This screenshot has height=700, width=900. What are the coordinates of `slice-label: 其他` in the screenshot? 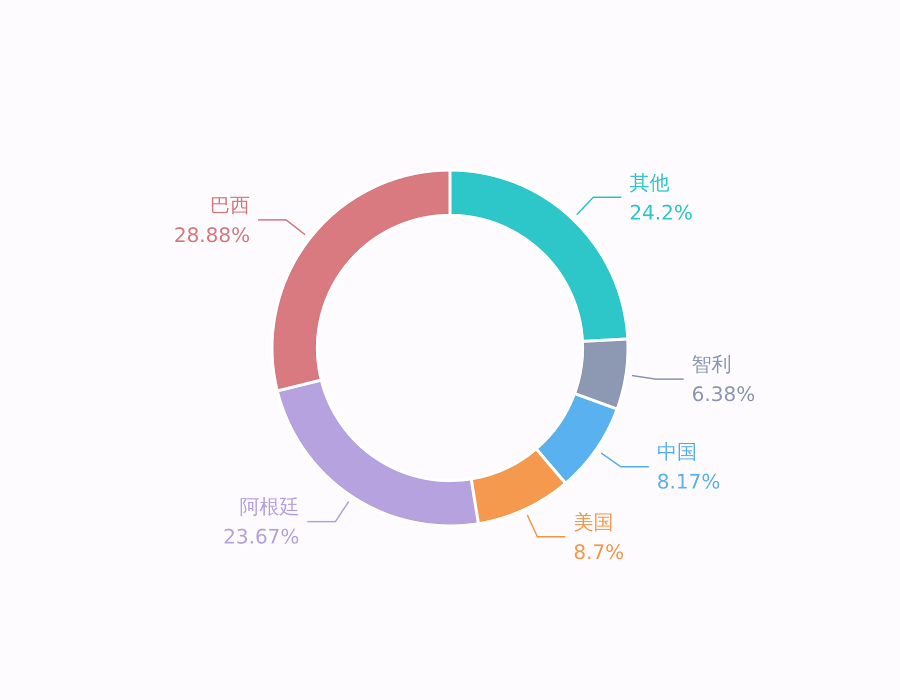 It's located at (649, 182).